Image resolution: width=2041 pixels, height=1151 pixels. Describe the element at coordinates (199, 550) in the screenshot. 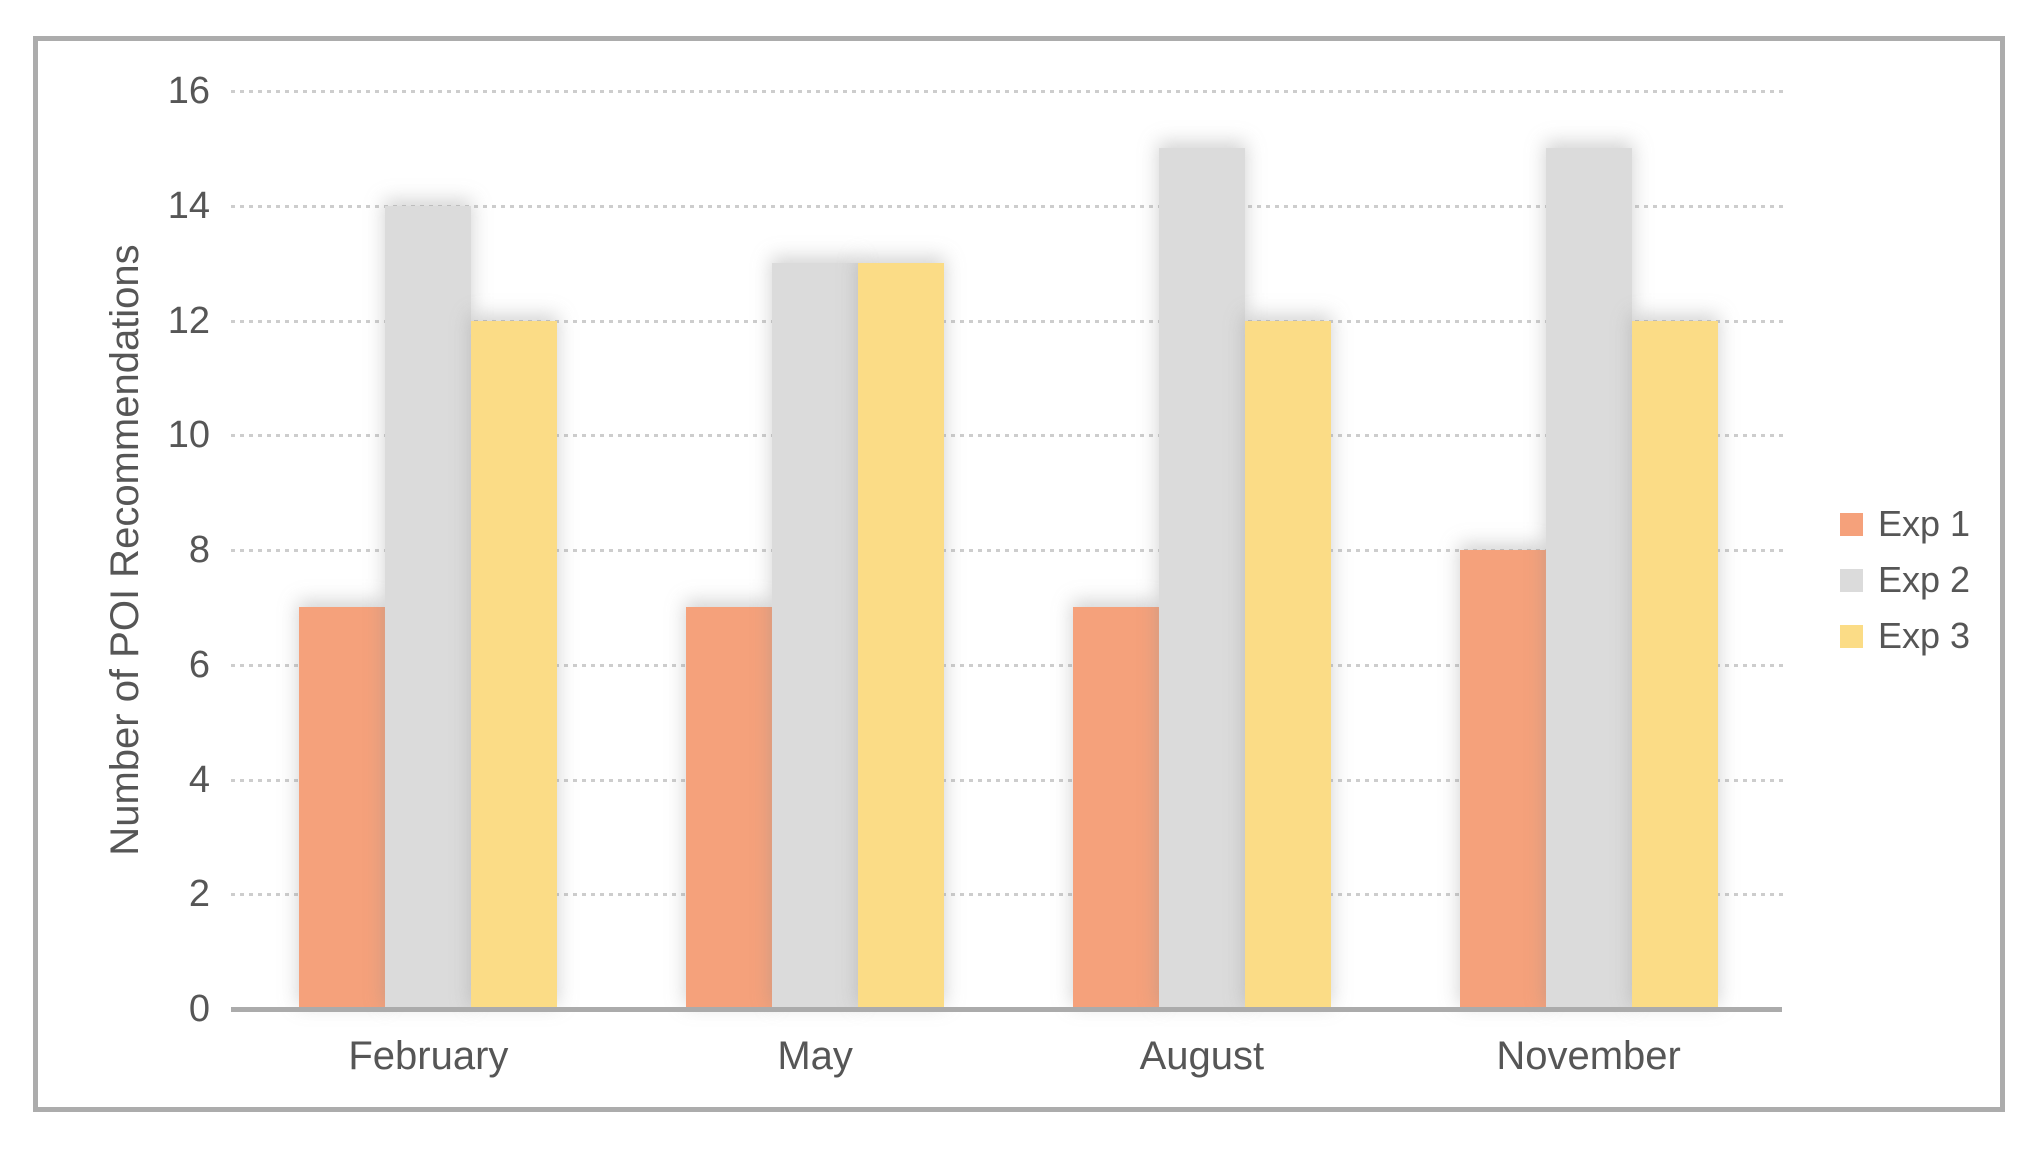

I see `y-tick-label: 8` at that location.